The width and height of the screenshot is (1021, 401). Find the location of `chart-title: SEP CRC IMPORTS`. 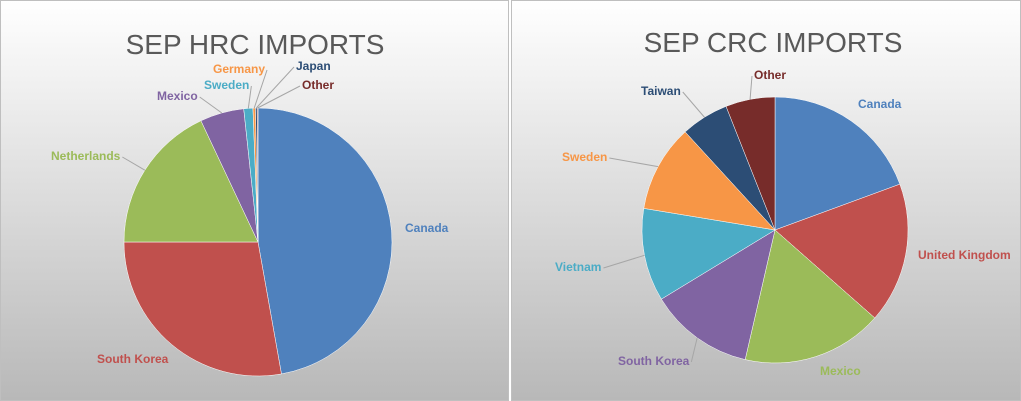

chart-title: SEP CRC IMPORTS is located at coordinates (773, 42).